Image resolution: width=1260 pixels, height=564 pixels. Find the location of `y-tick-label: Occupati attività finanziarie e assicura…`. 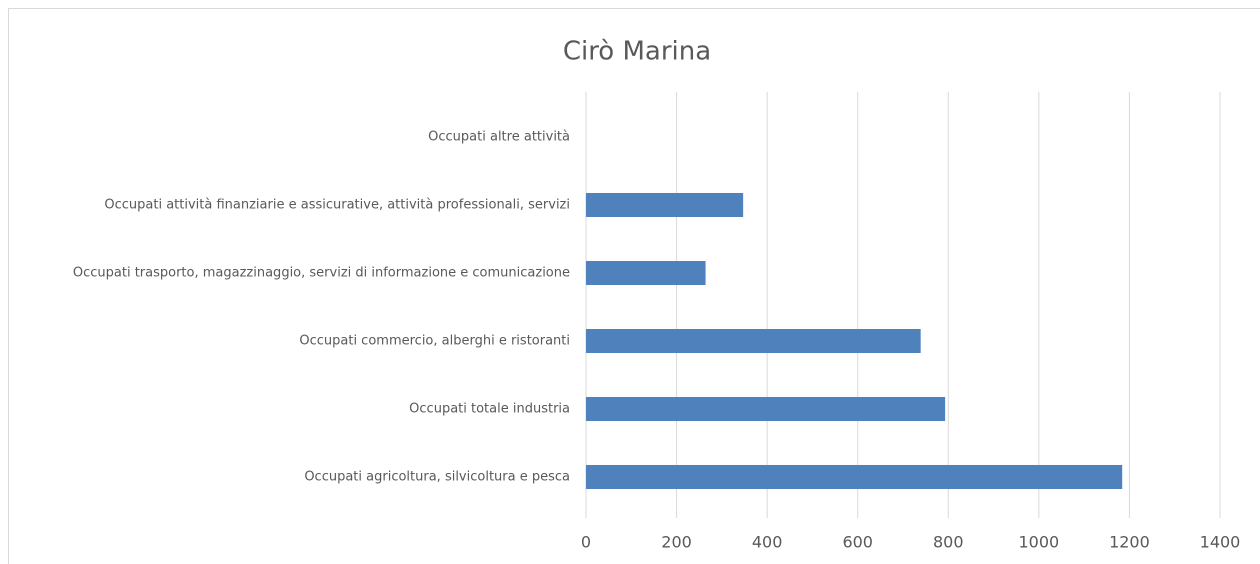

y-tick-label: Occupati attività finanziarie e assicura… is located at coordinates (337, 205).